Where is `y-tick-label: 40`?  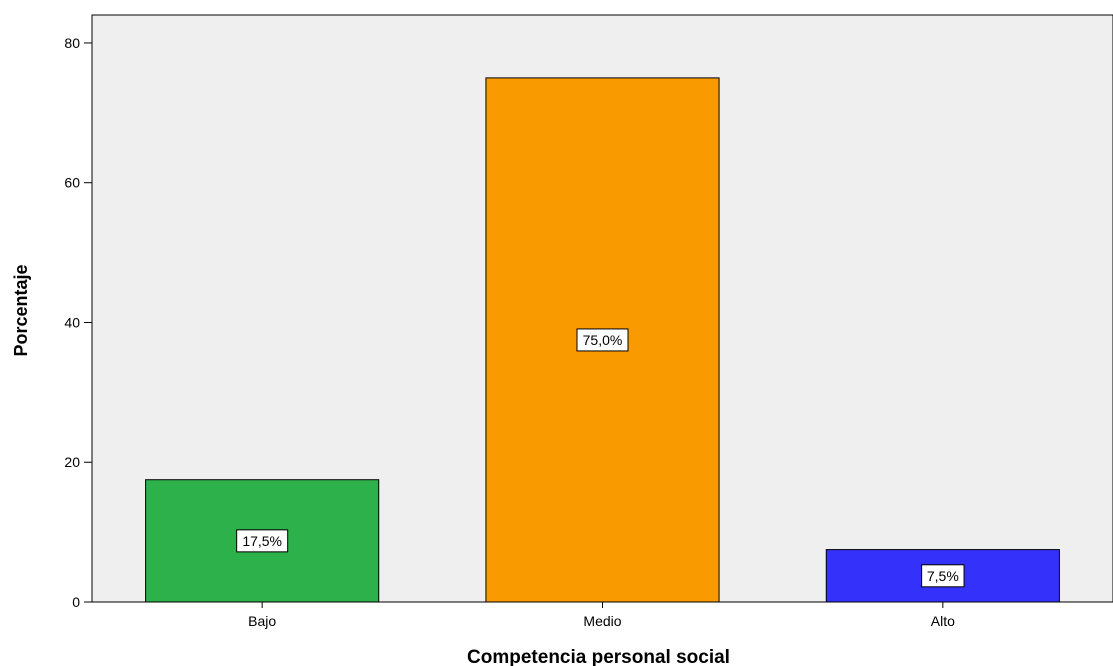
y-tick-label: 40 is located at coordinates (72, 322).